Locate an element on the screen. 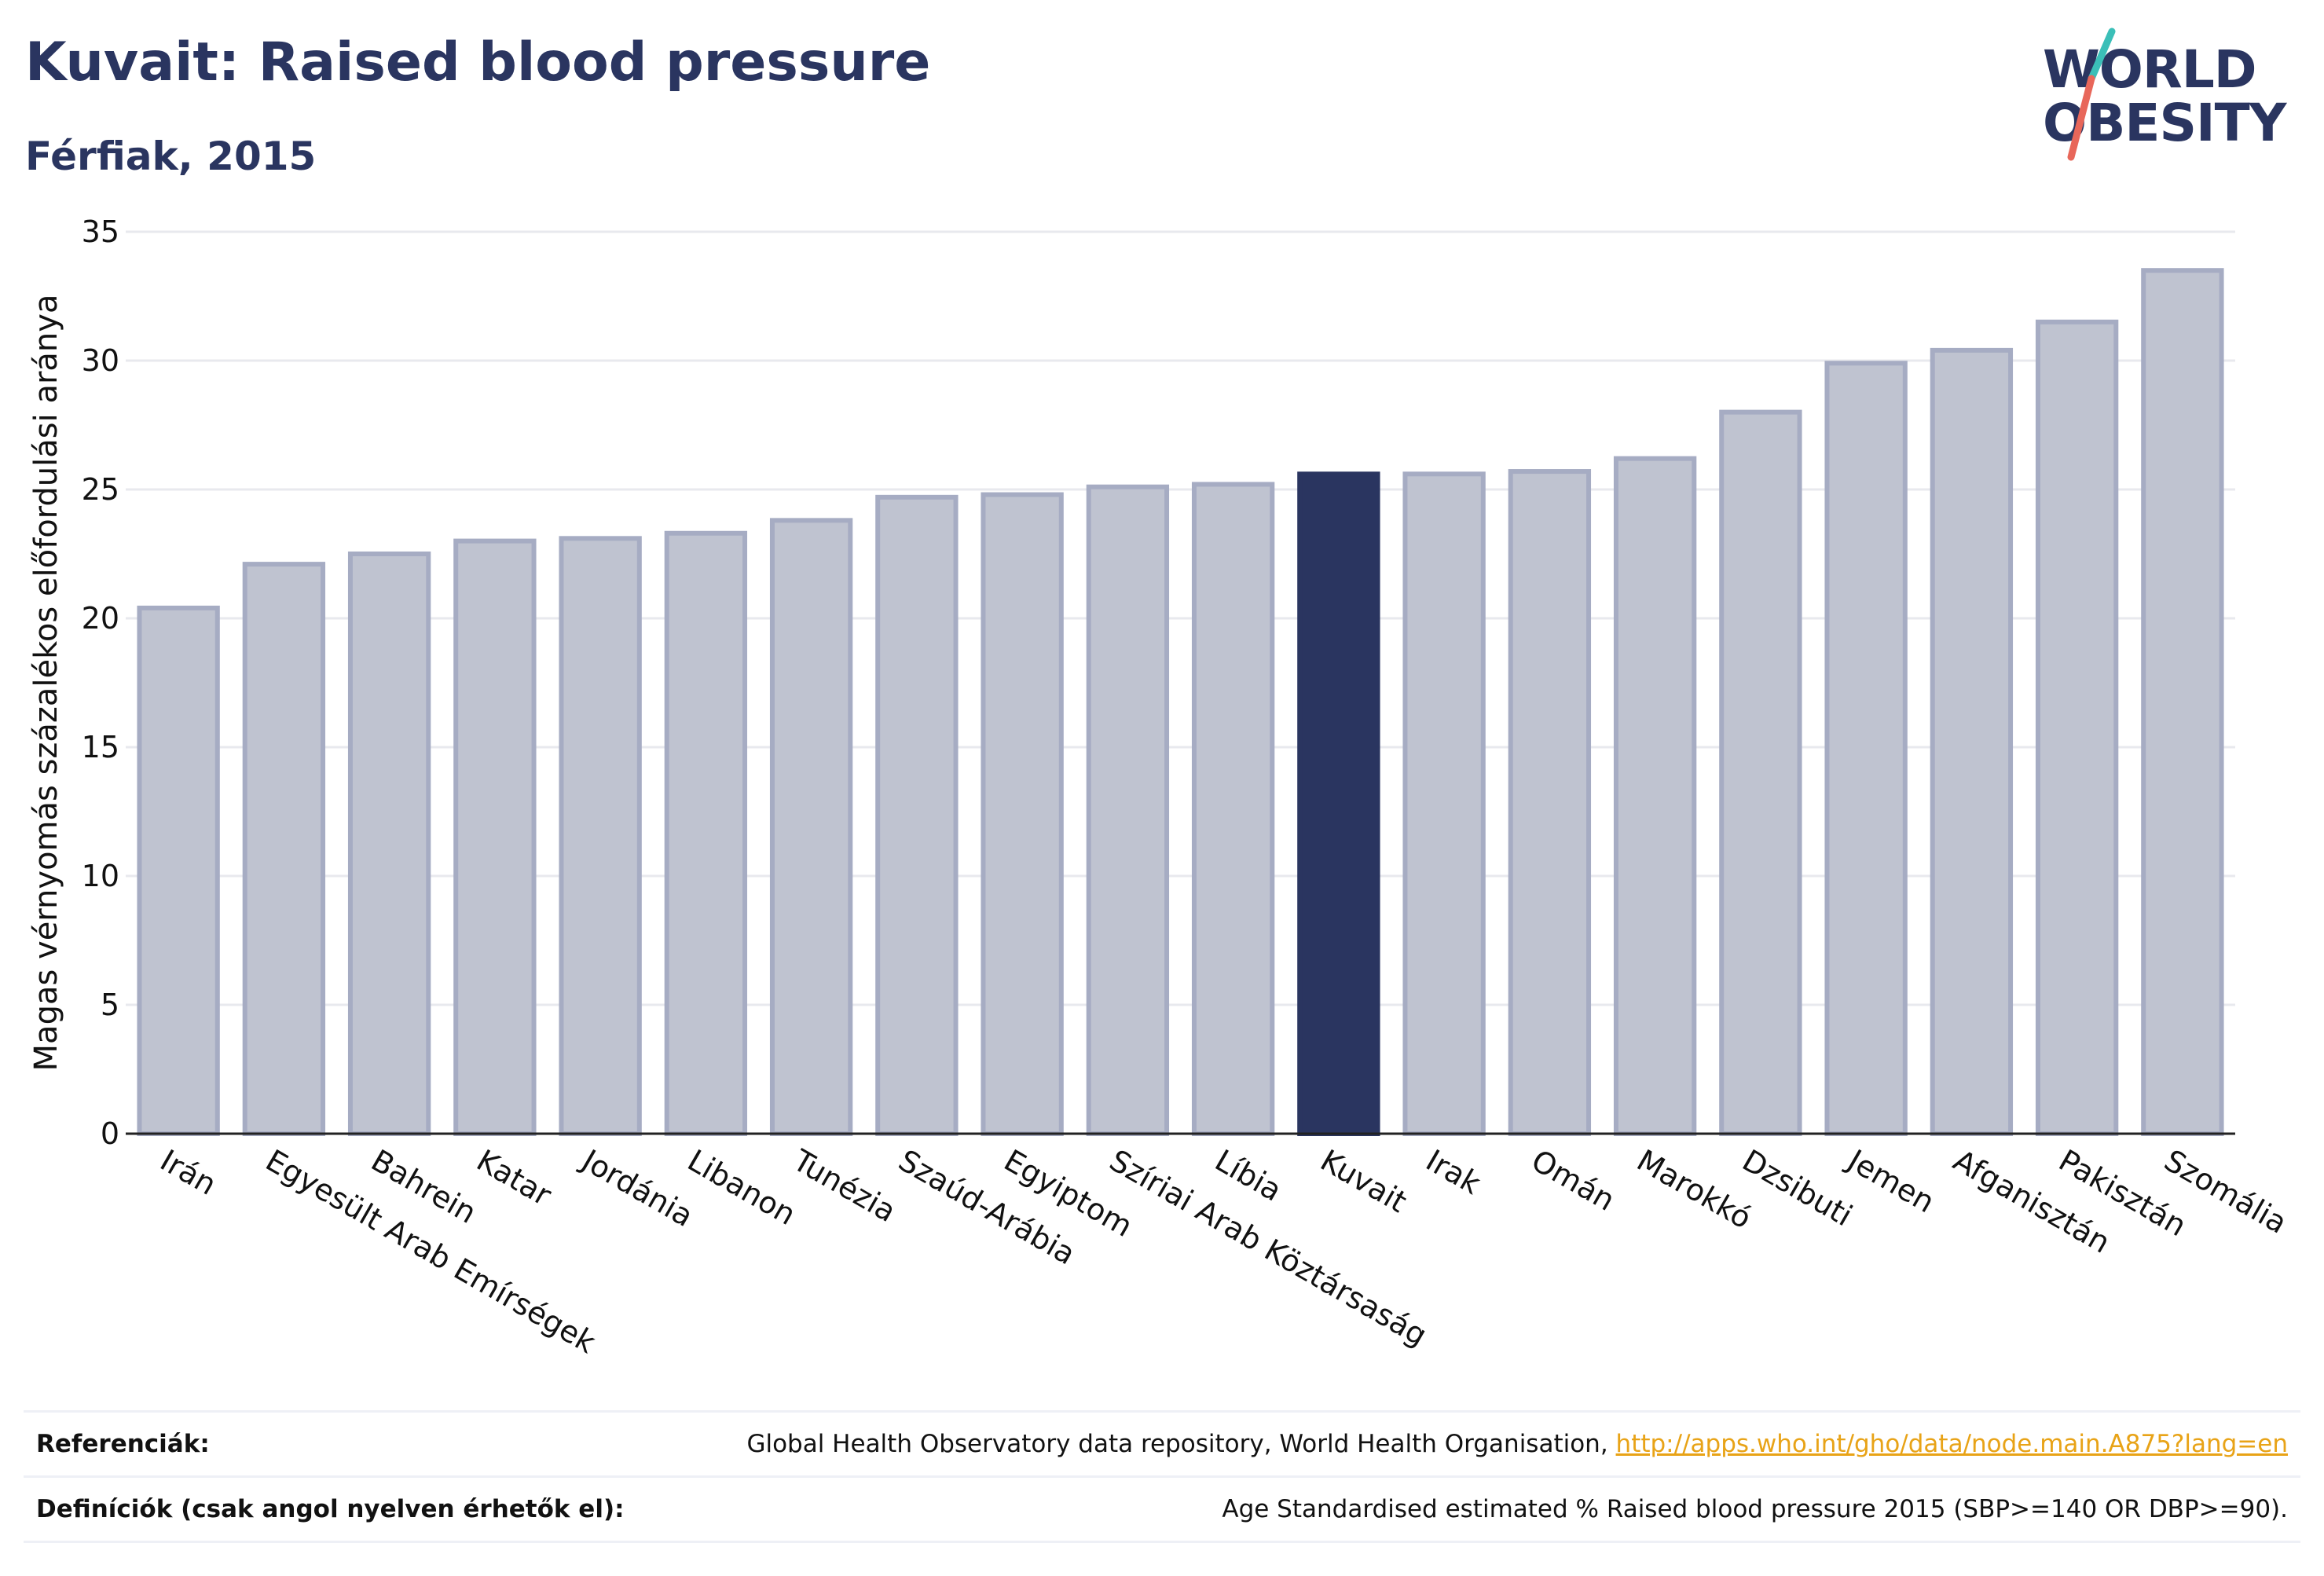  y-tick-label: 35 is located at coordinates (100, 231).